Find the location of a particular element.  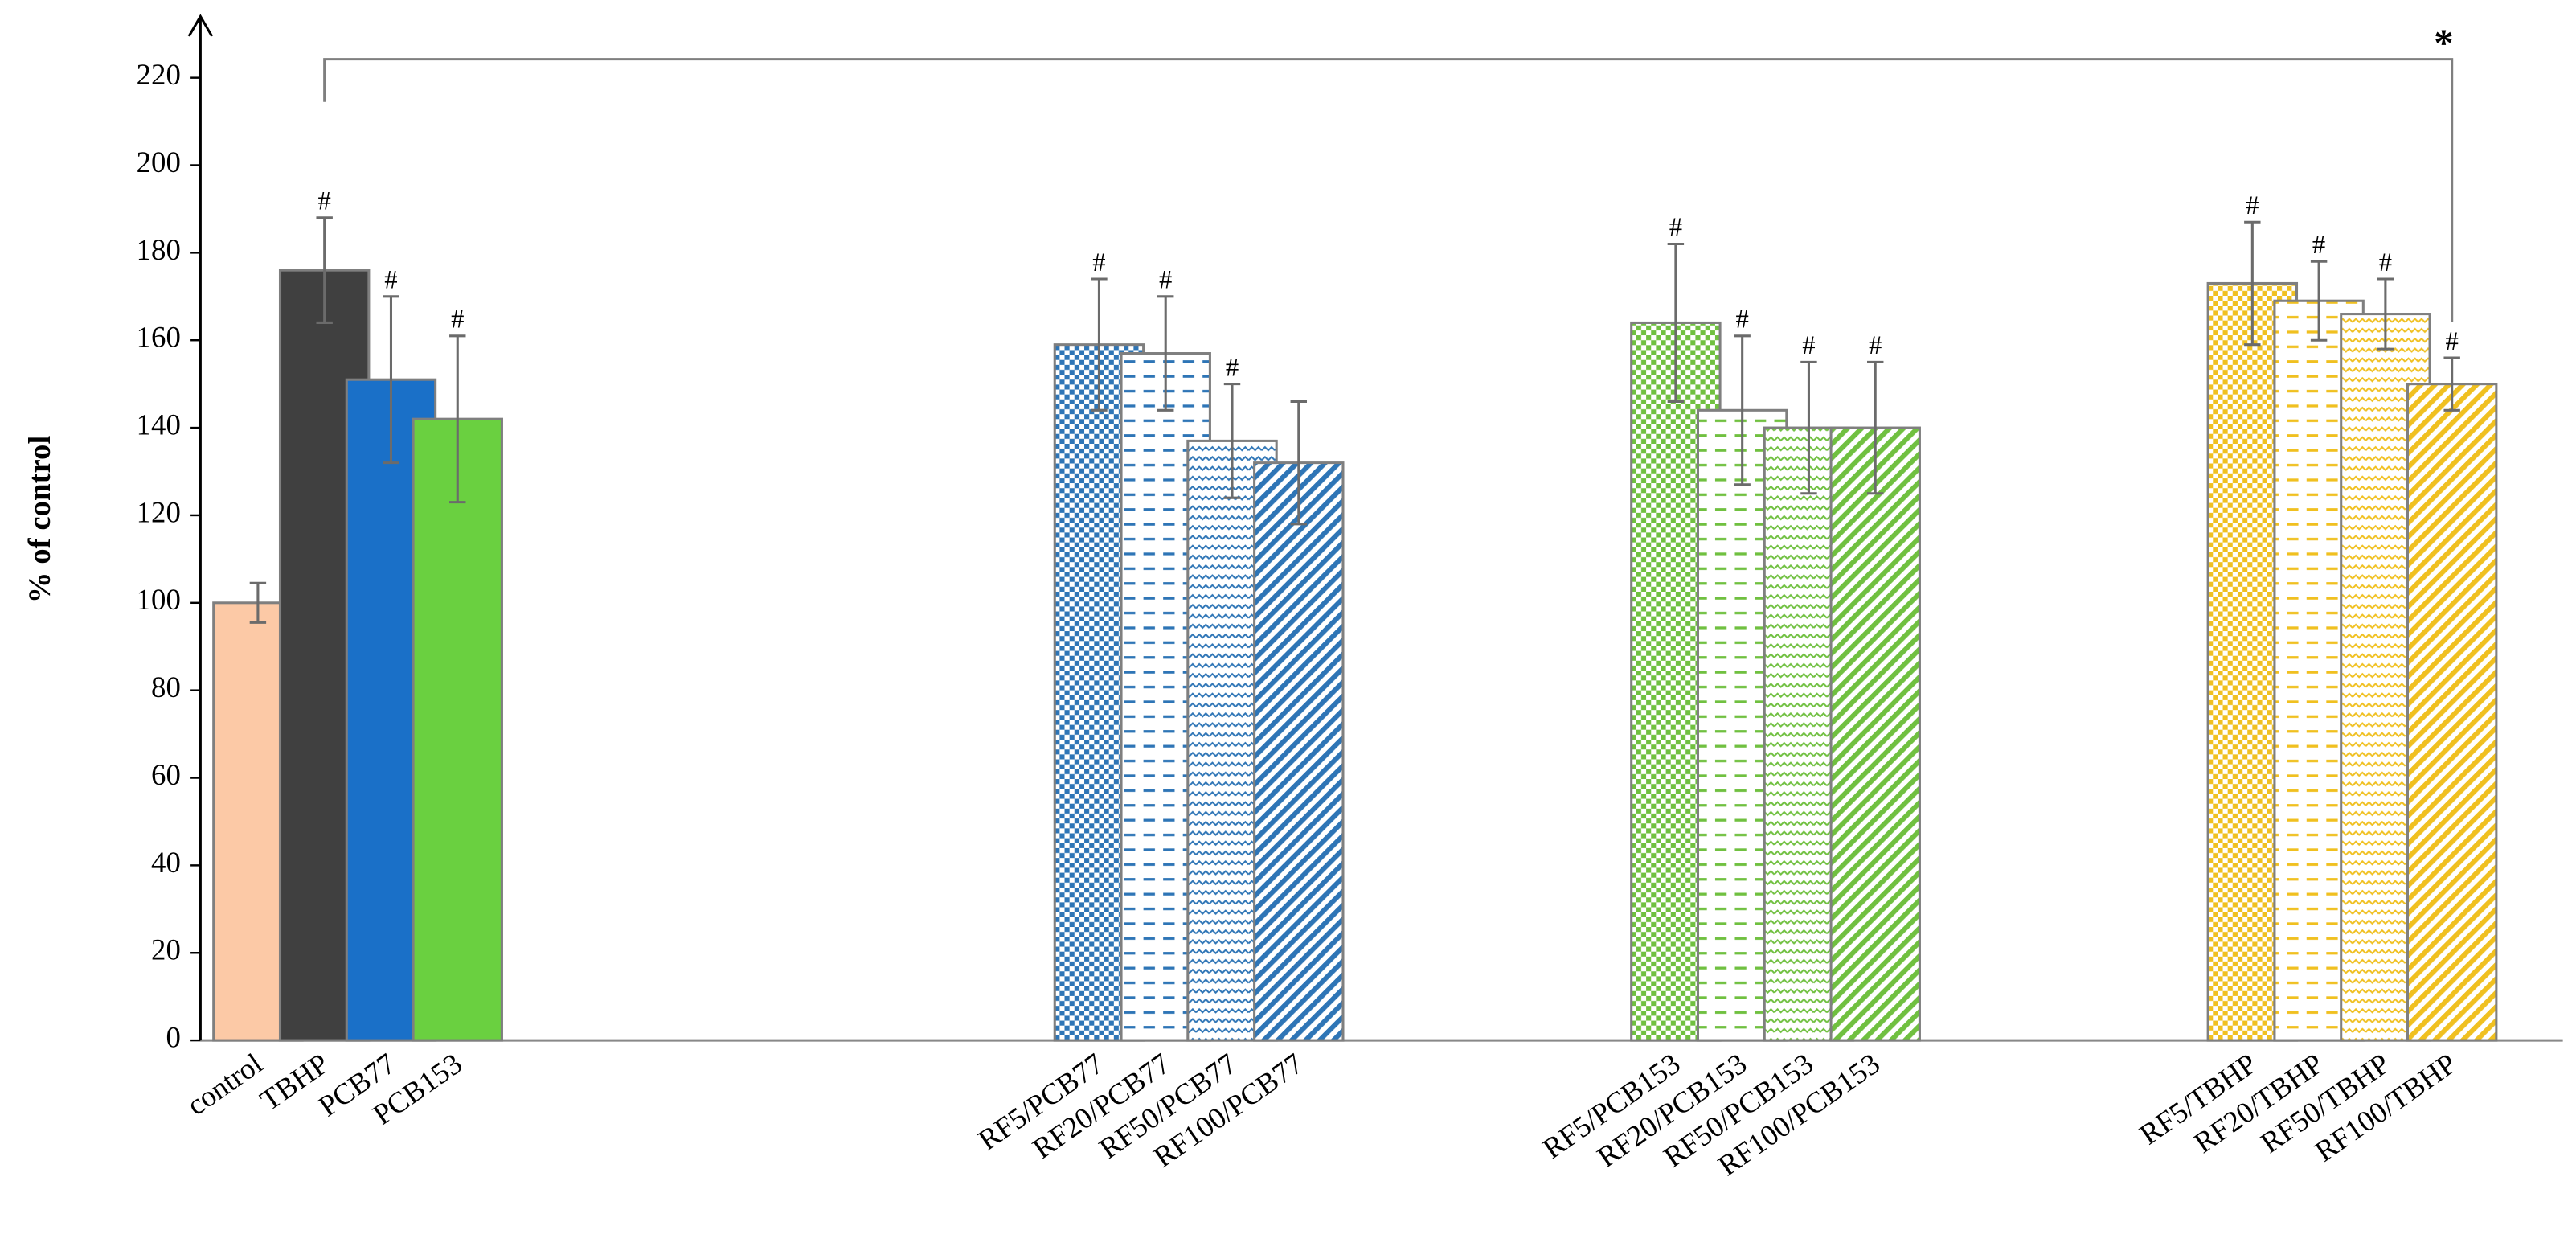

y-tick-label: 40 is located at coordinates (166, 862).